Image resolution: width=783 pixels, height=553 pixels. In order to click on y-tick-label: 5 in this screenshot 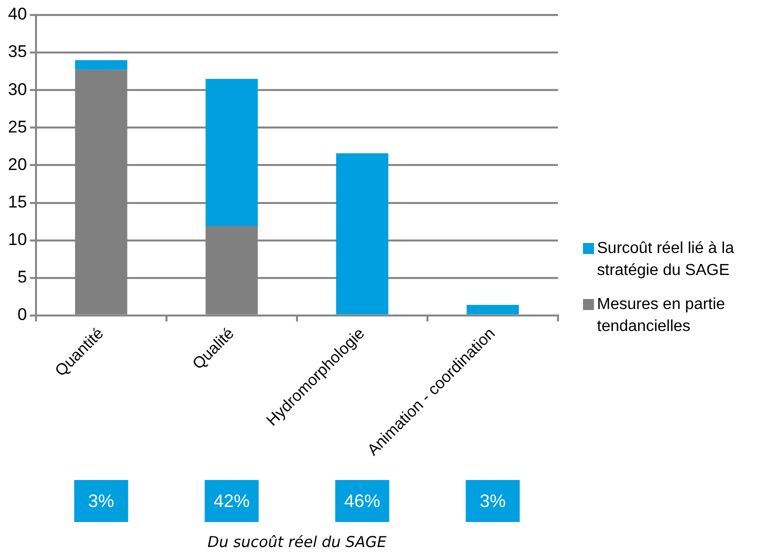, I will do `click(22, 277)`.